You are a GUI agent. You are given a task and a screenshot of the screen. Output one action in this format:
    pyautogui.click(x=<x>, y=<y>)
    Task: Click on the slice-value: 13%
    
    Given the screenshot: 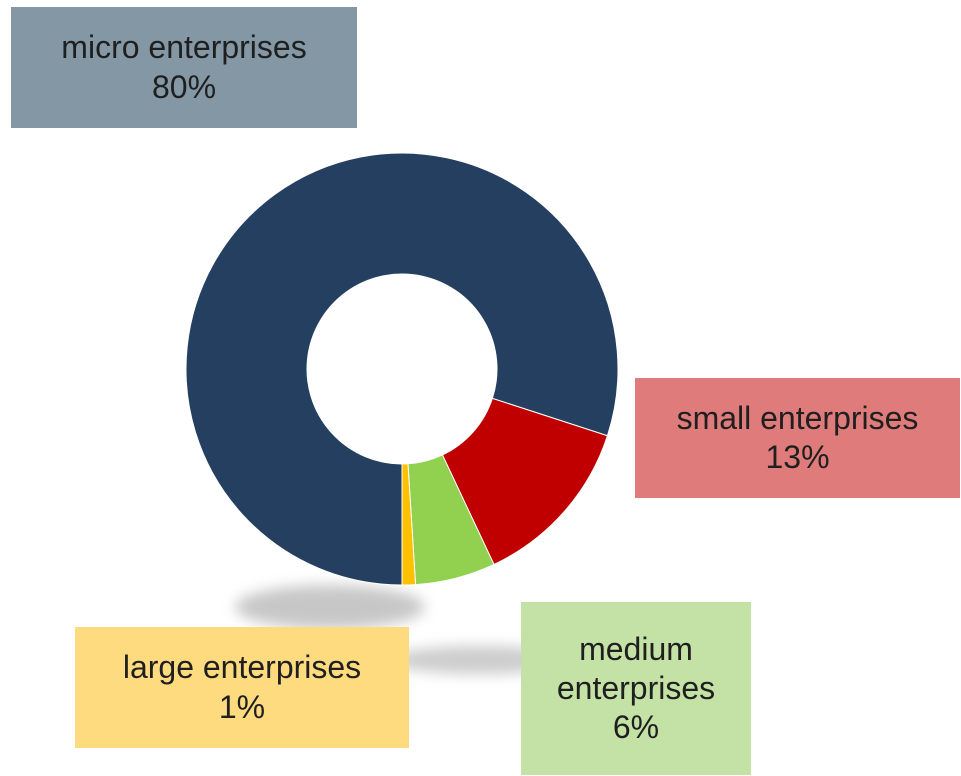 What is the action you would take?
    pyautogui.click(x=797, y=457)
    